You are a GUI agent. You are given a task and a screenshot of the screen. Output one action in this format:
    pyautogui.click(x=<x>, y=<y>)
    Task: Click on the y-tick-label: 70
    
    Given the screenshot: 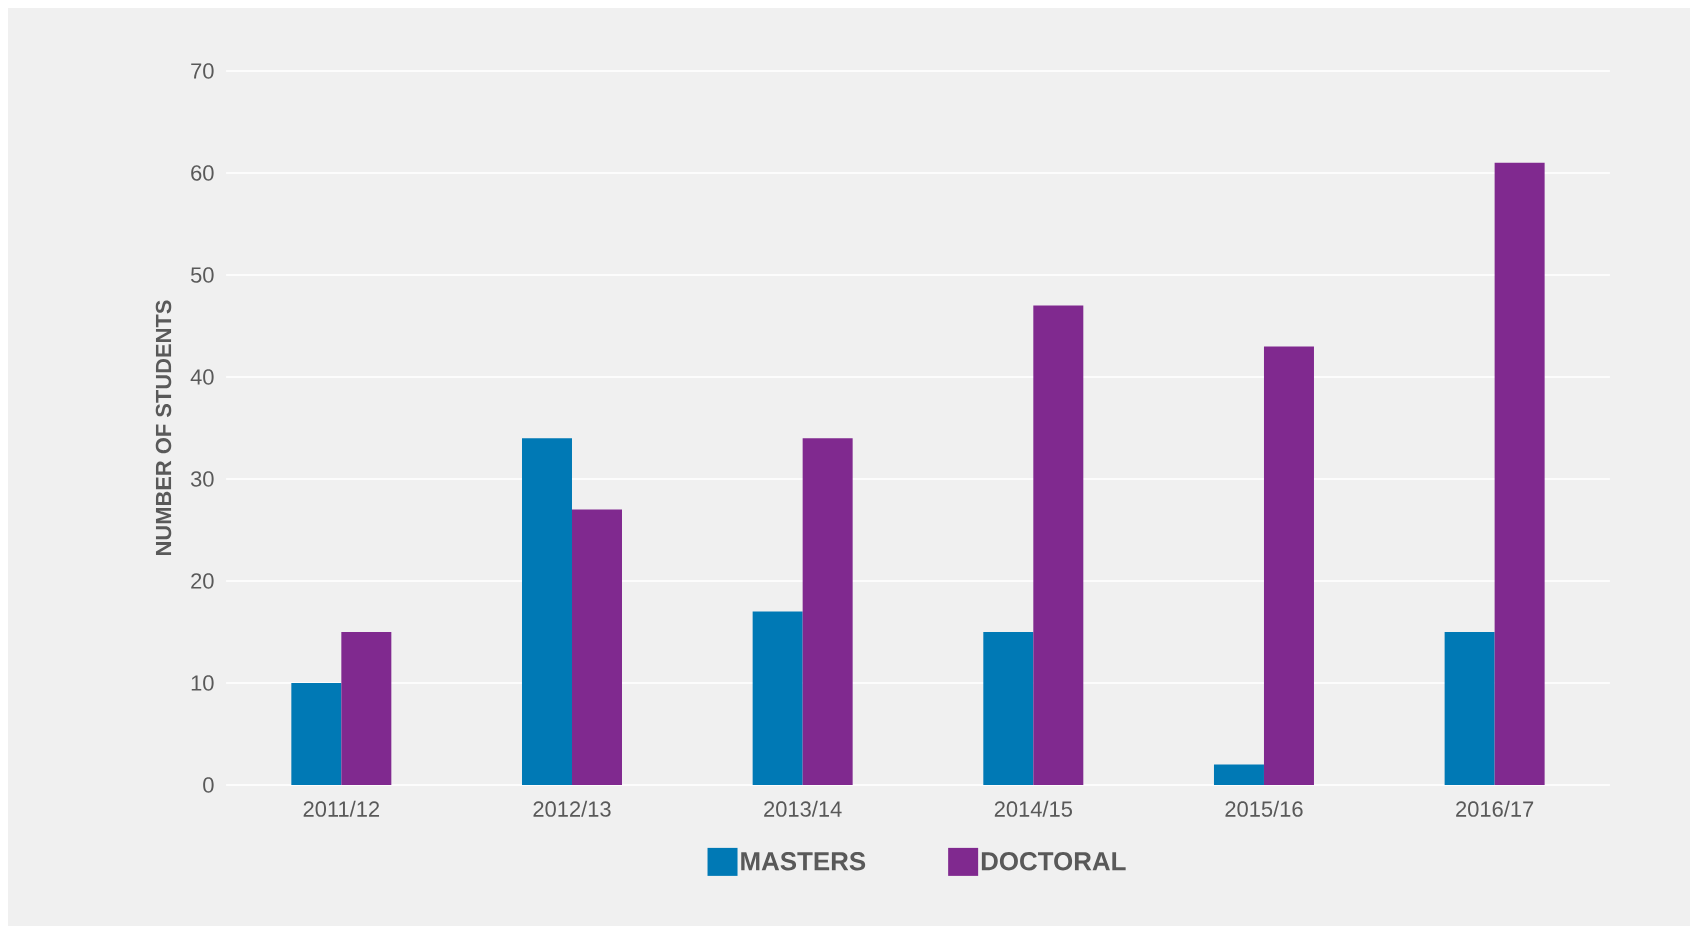 What is the action you would take?
    pyautogui.click(x=202, y=71)
    